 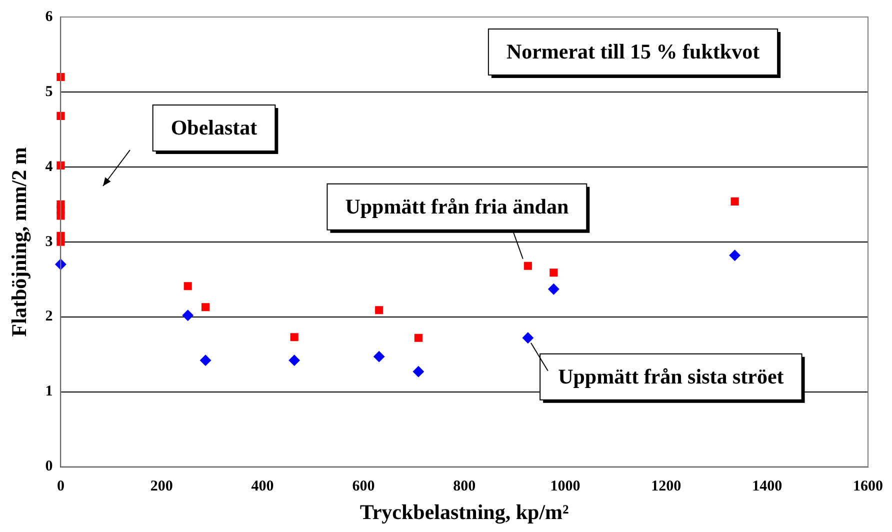 I want to click on x-tick-label: 1600, so click(x=868, y=486).